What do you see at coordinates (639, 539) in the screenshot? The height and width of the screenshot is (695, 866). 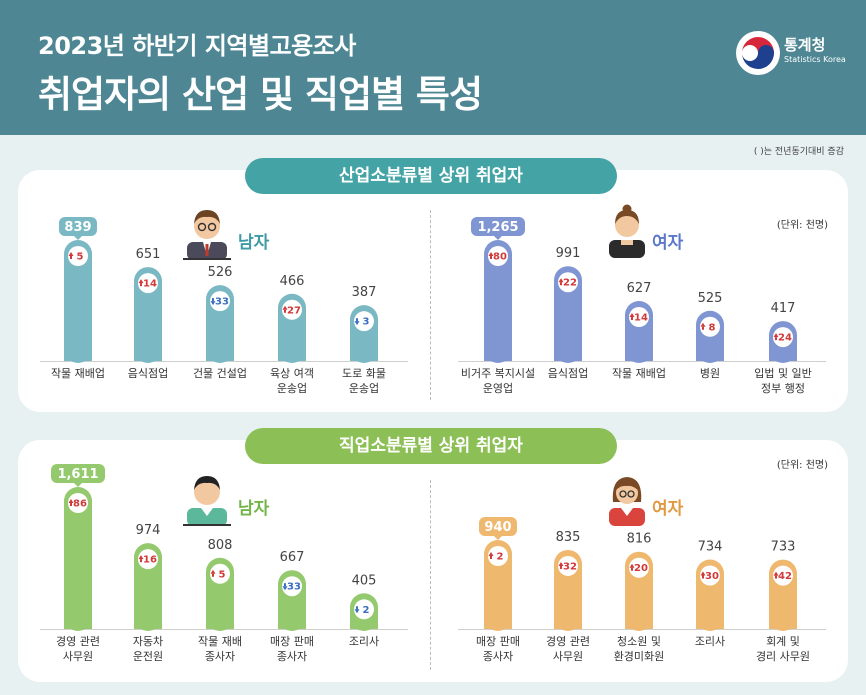 I see `value-label: 816` at bounding box center [639, 539].